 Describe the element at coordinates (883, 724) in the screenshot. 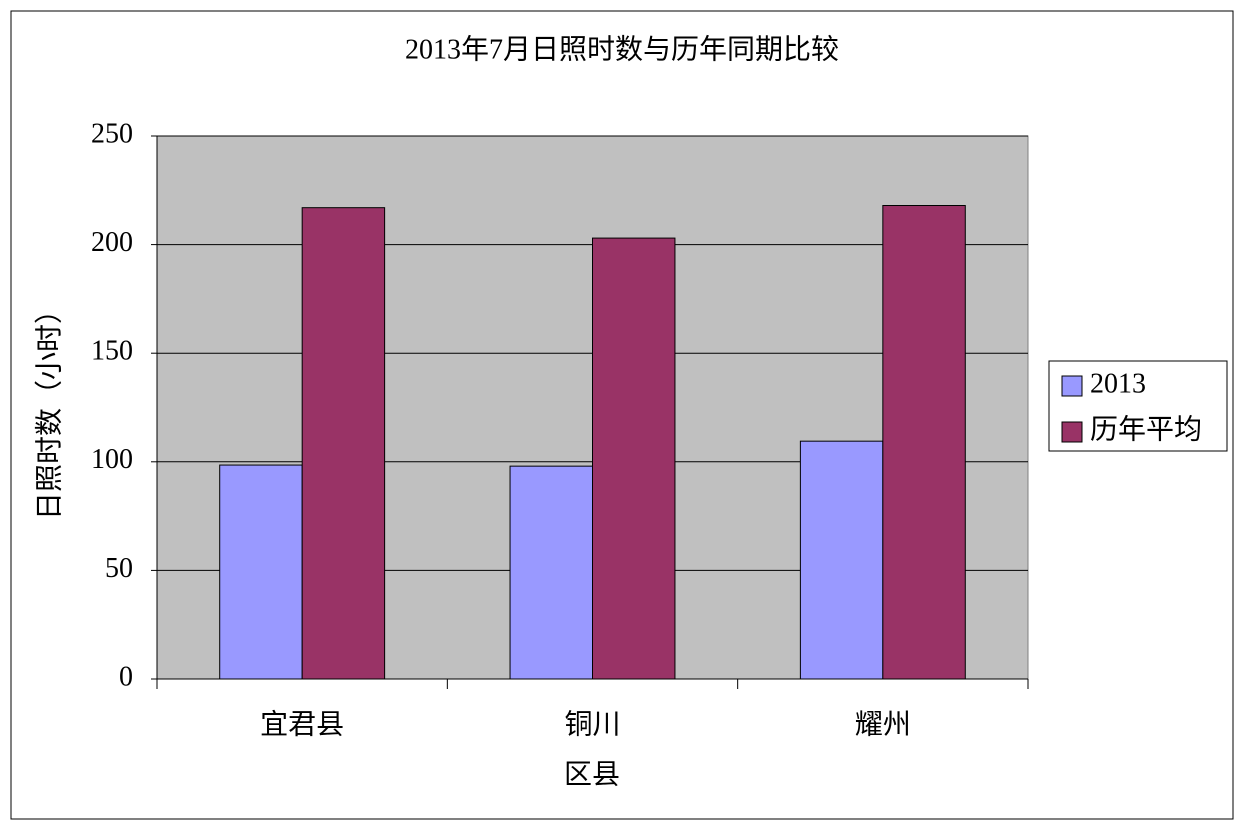

I see `x-tick-label: 耀州` at that location.